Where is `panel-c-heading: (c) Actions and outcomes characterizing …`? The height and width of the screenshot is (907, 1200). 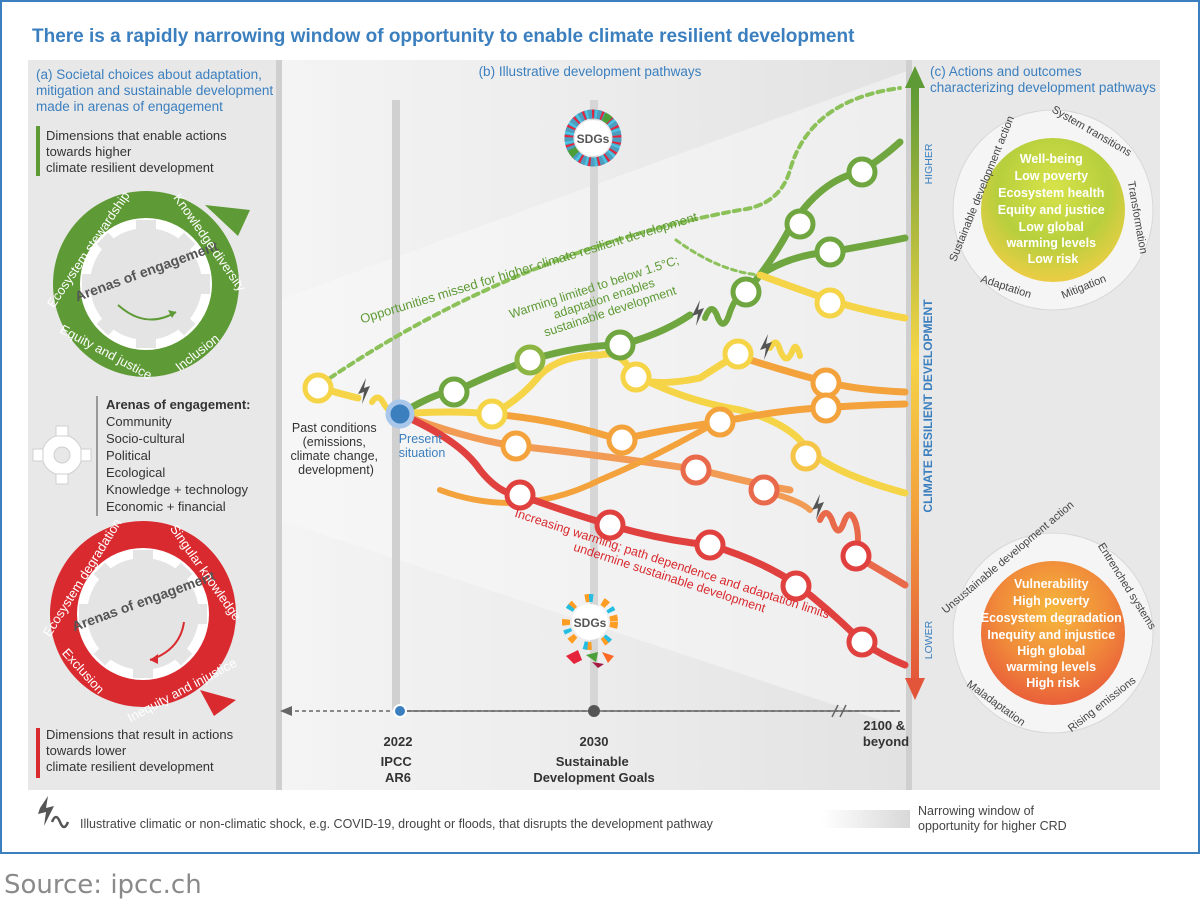 panel-c-heading: (c) Actions and outcomes characterizing … is located at coordinates (1043, 79).